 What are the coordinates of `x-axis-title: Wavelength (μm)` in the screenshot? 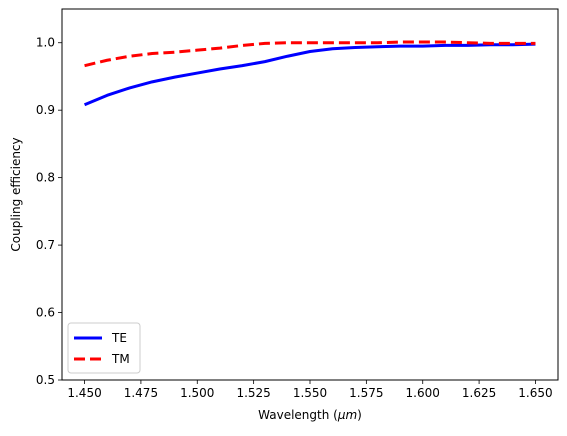 It's located at (310, 415).